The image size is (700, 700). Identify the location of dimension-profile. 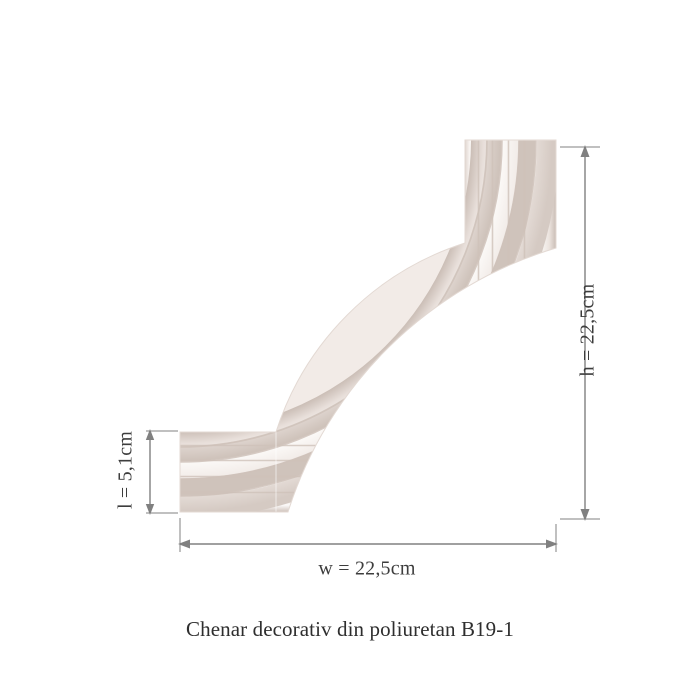
(161, 472).